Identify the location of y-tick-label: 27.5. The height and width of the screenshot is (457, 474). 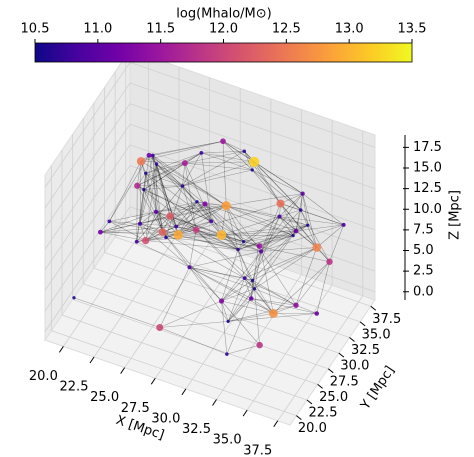
(344, 381).